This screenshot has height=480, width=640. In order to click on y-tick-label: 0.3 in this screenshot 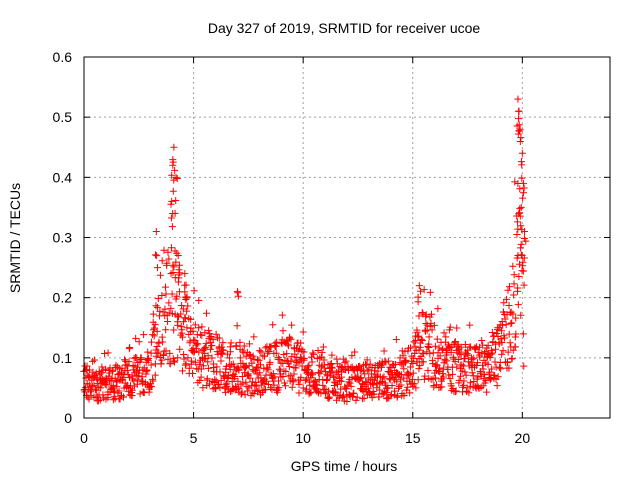, I will do `click(63, 238)`.